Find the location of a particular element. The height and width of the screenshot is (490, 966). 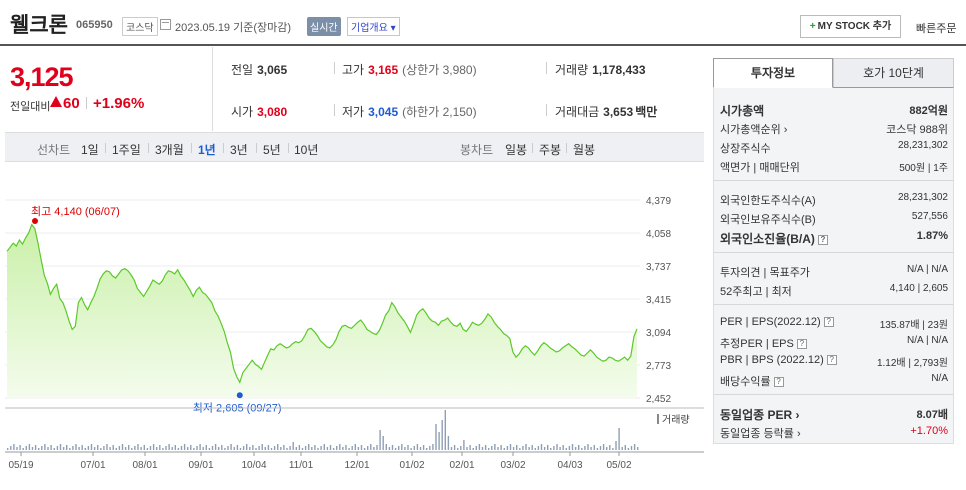

info-value: 1.87% is located at coordinates (932, 236).